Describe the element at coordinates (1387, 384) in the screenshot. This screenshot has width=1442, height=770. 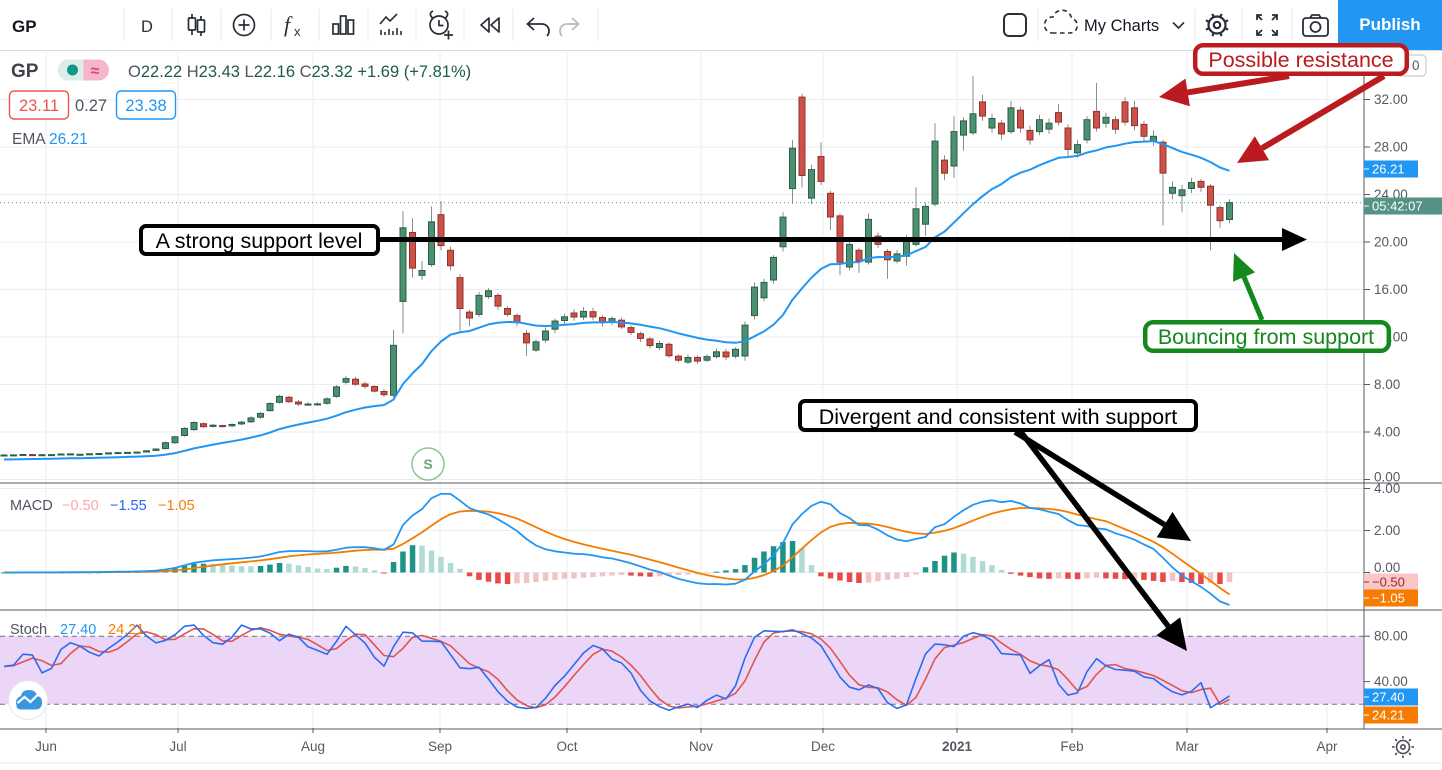
I see `svg-text: 8.00` at that location.